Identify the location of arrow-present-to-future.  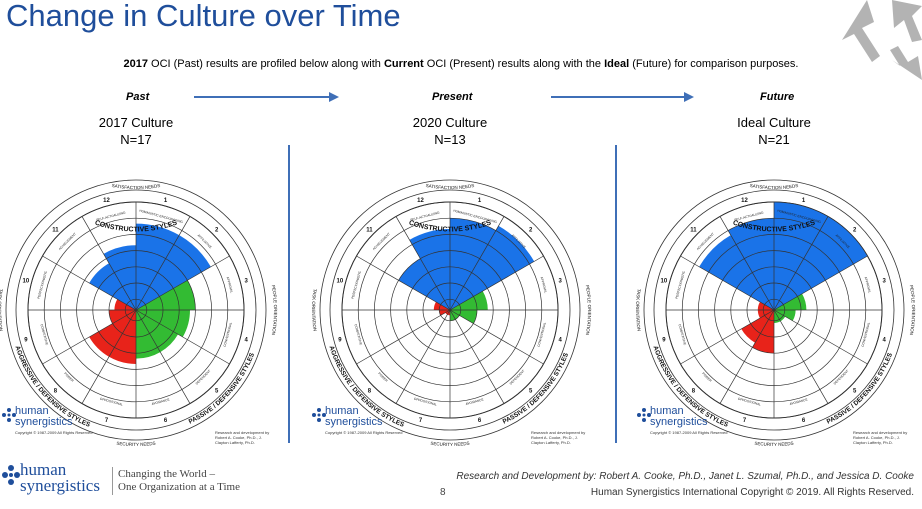
(622, 97).